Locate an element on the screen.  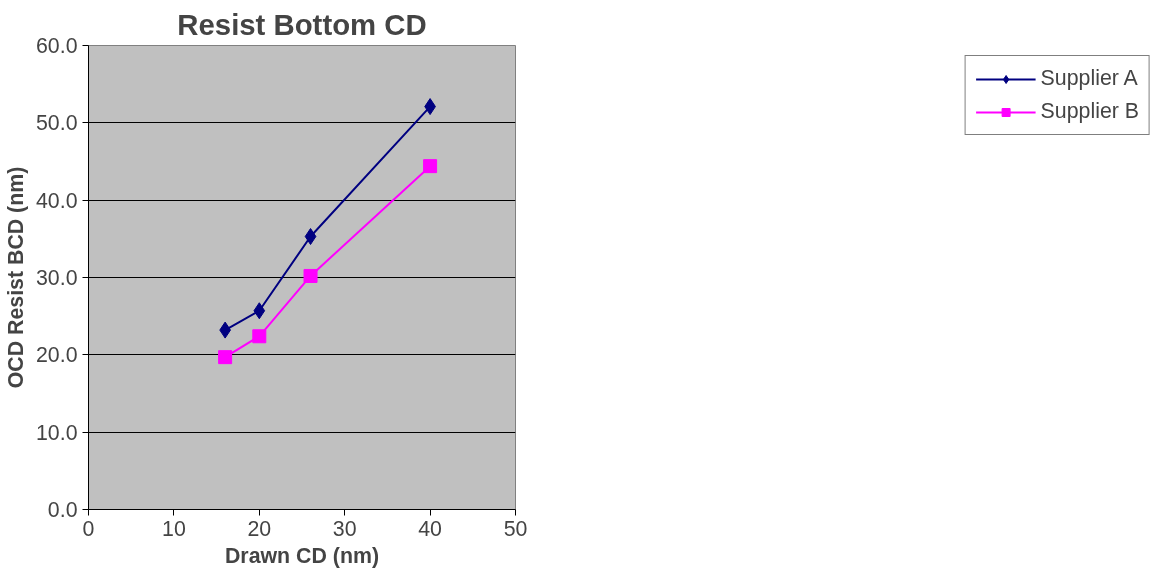
y-tick-label: 60.0 is located at coordinates (56, 46).